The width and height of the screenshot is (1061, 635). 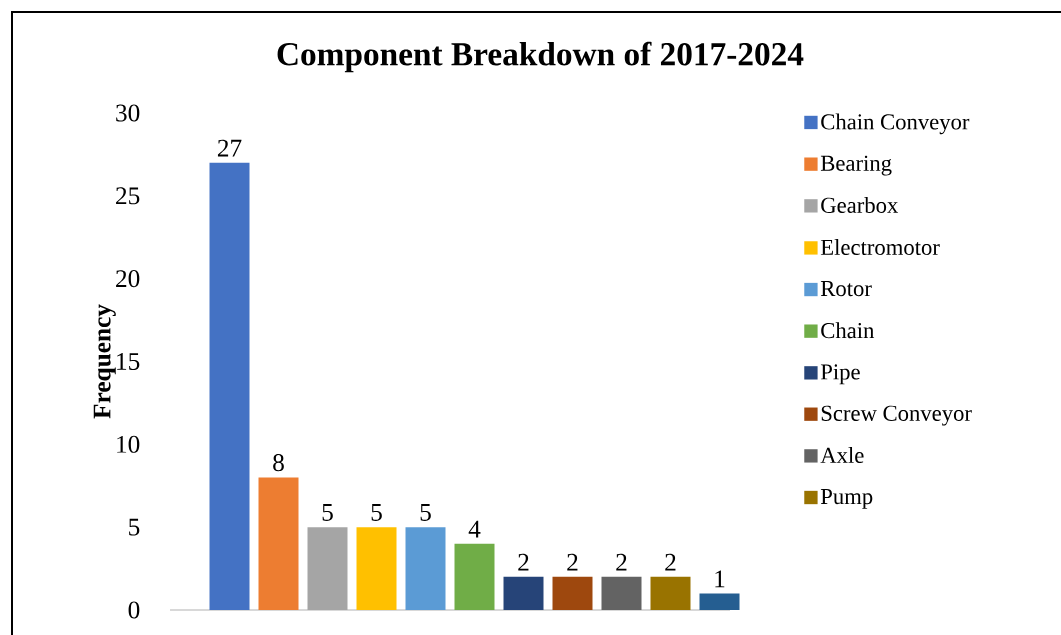 What do you see at coordinates (880, 247) in the screenshot?
I see `legend-label: Electromotor` at bounding box center [880, 247].